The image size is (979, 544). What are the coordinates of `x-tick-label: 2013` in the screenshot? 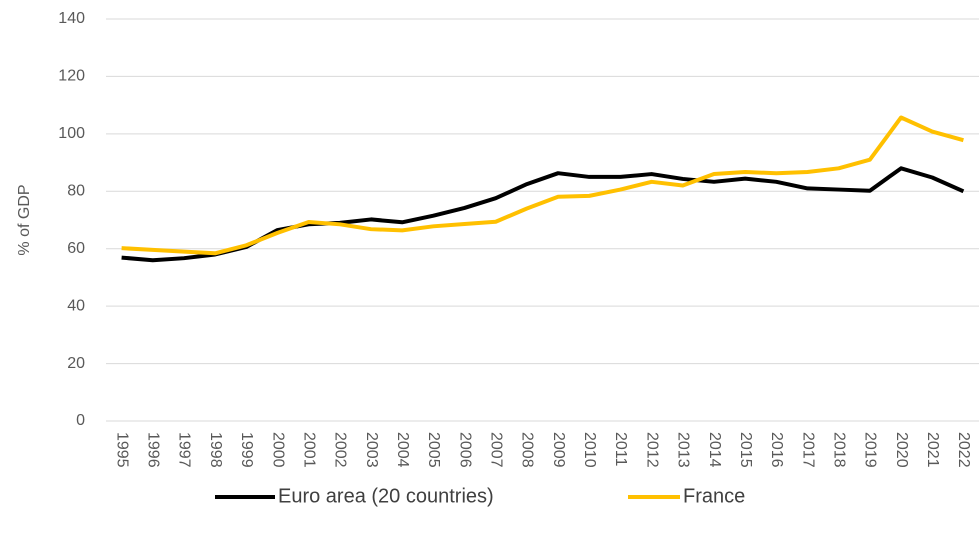 It's located at (683, 450).